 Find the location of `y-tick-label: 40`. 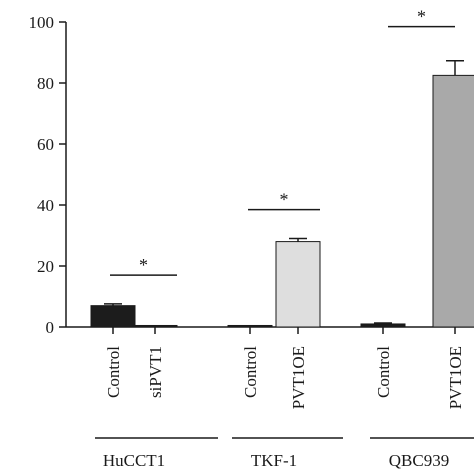

y-tick-label: 40 is located at coordinates (45, 205).